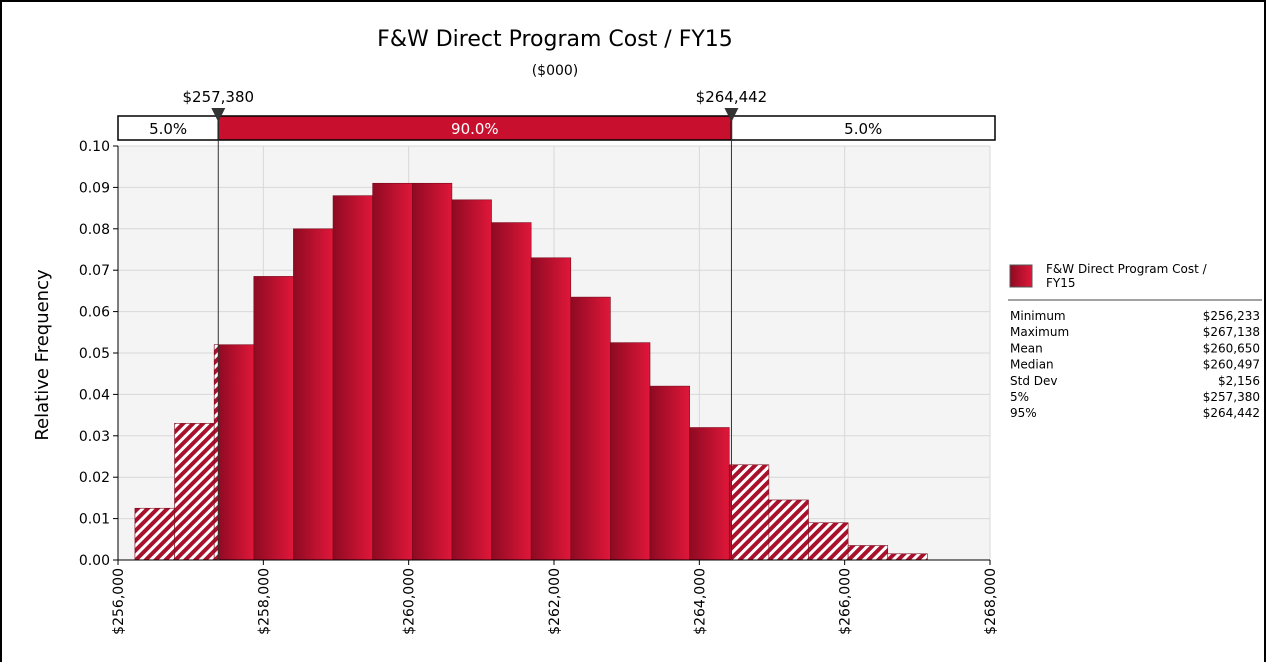 Image resolution: width=1266 pixels, height=666 pixels. I want to click on stat-value: $264,442, so click(1231, 413).